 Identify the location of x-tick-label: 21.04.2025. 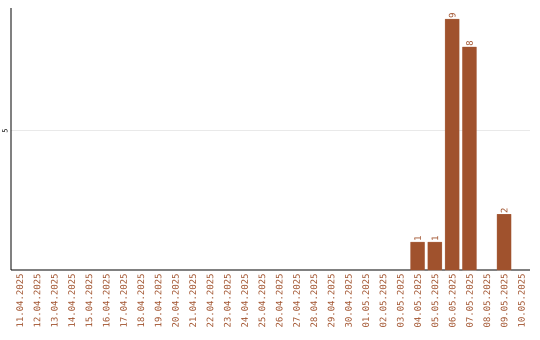
(192, 300).